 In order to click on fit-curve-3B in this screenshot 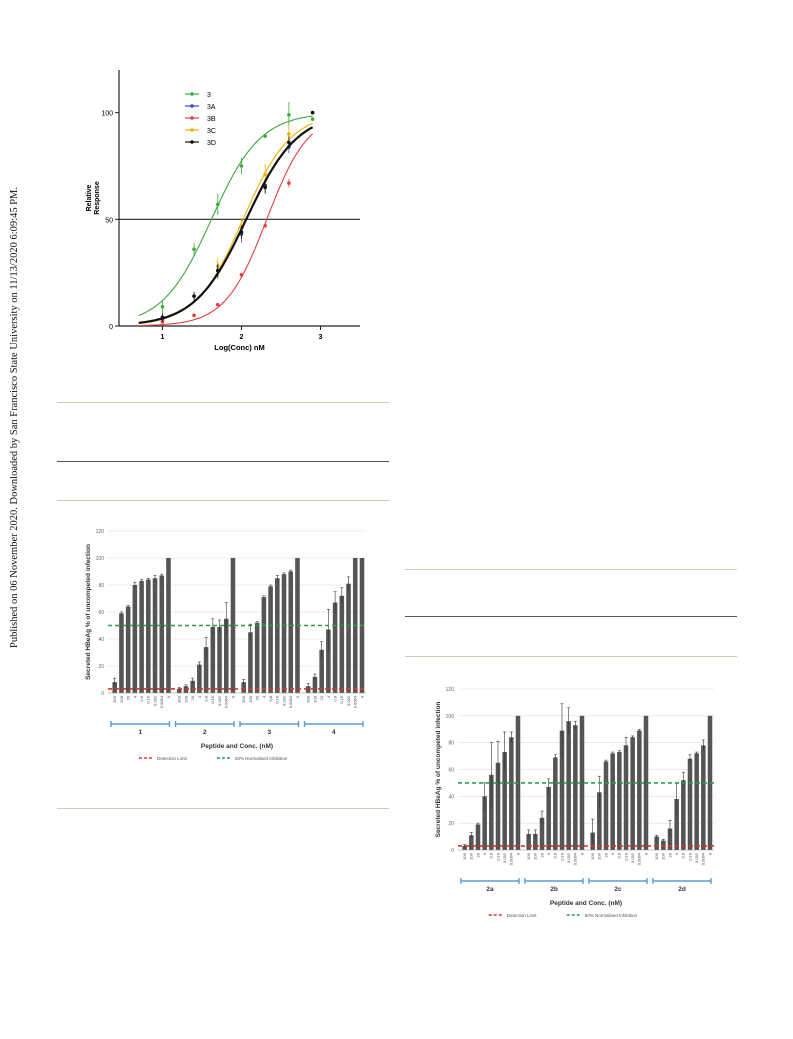, I will do `click(225, 230)`.